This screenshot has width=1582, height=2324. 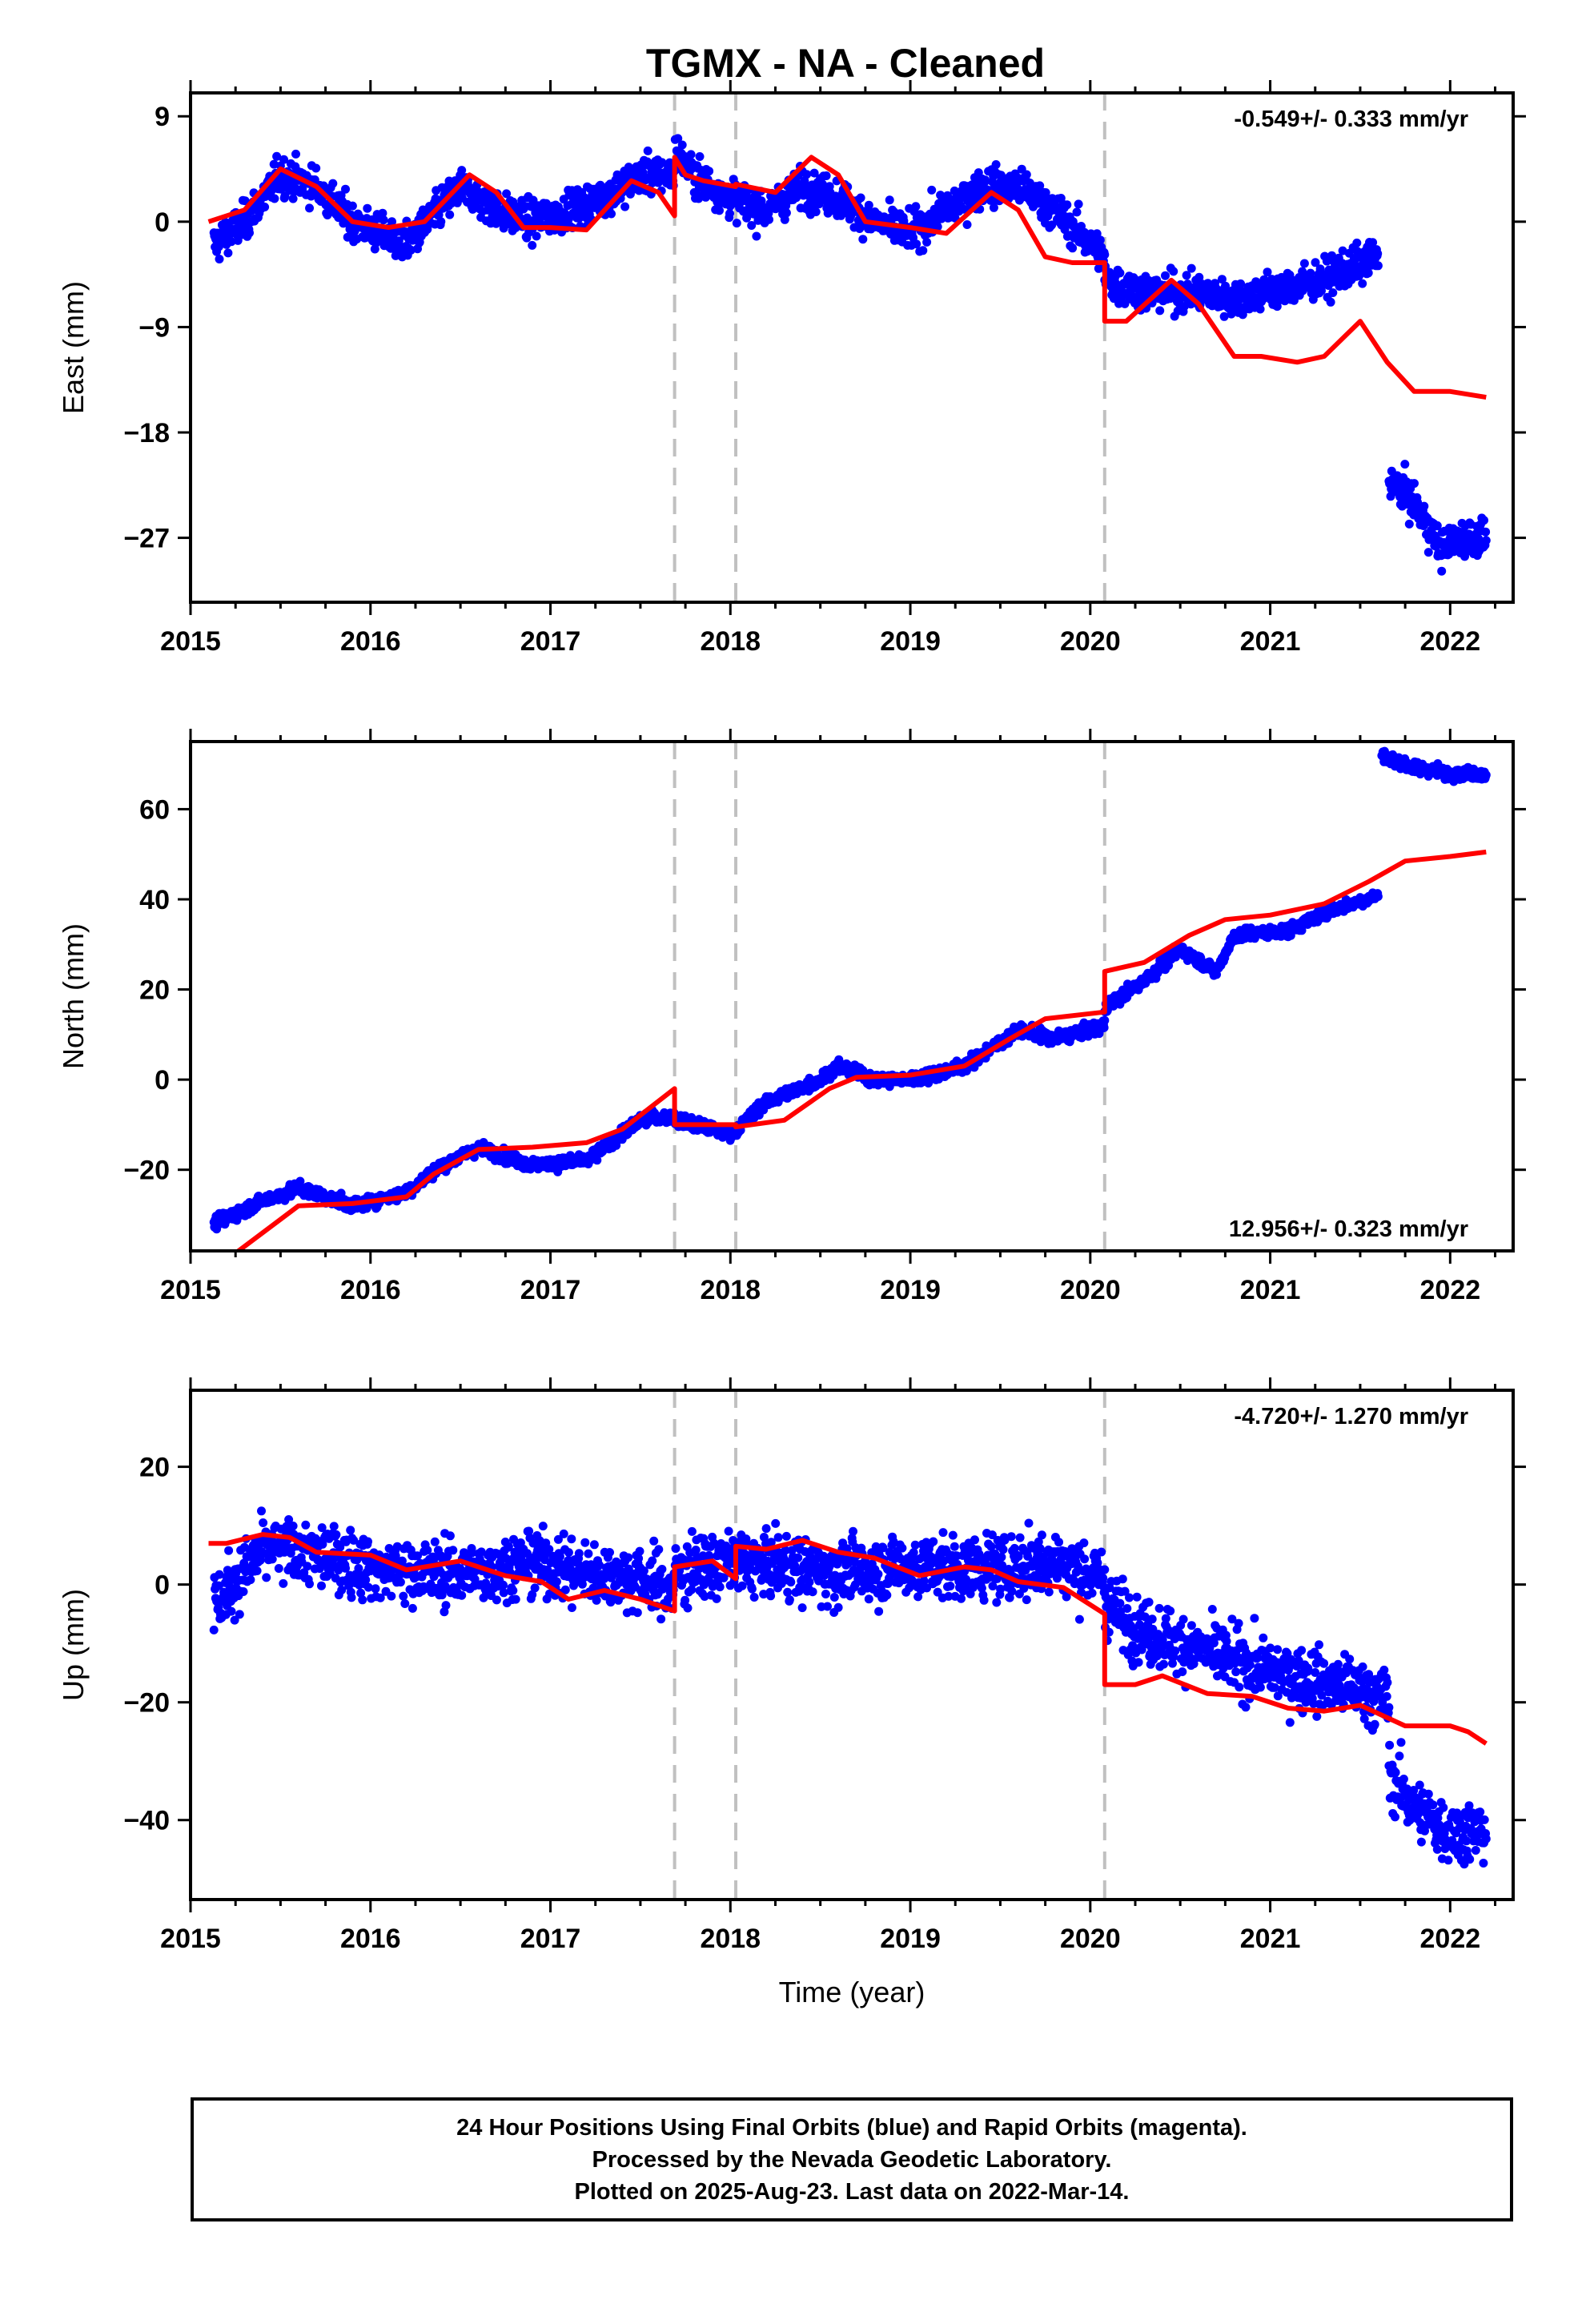 What do you see at coordinates (850, 1687) in the screenshot?
I see `daily-positions-series` at bounding box center [850, 1687].